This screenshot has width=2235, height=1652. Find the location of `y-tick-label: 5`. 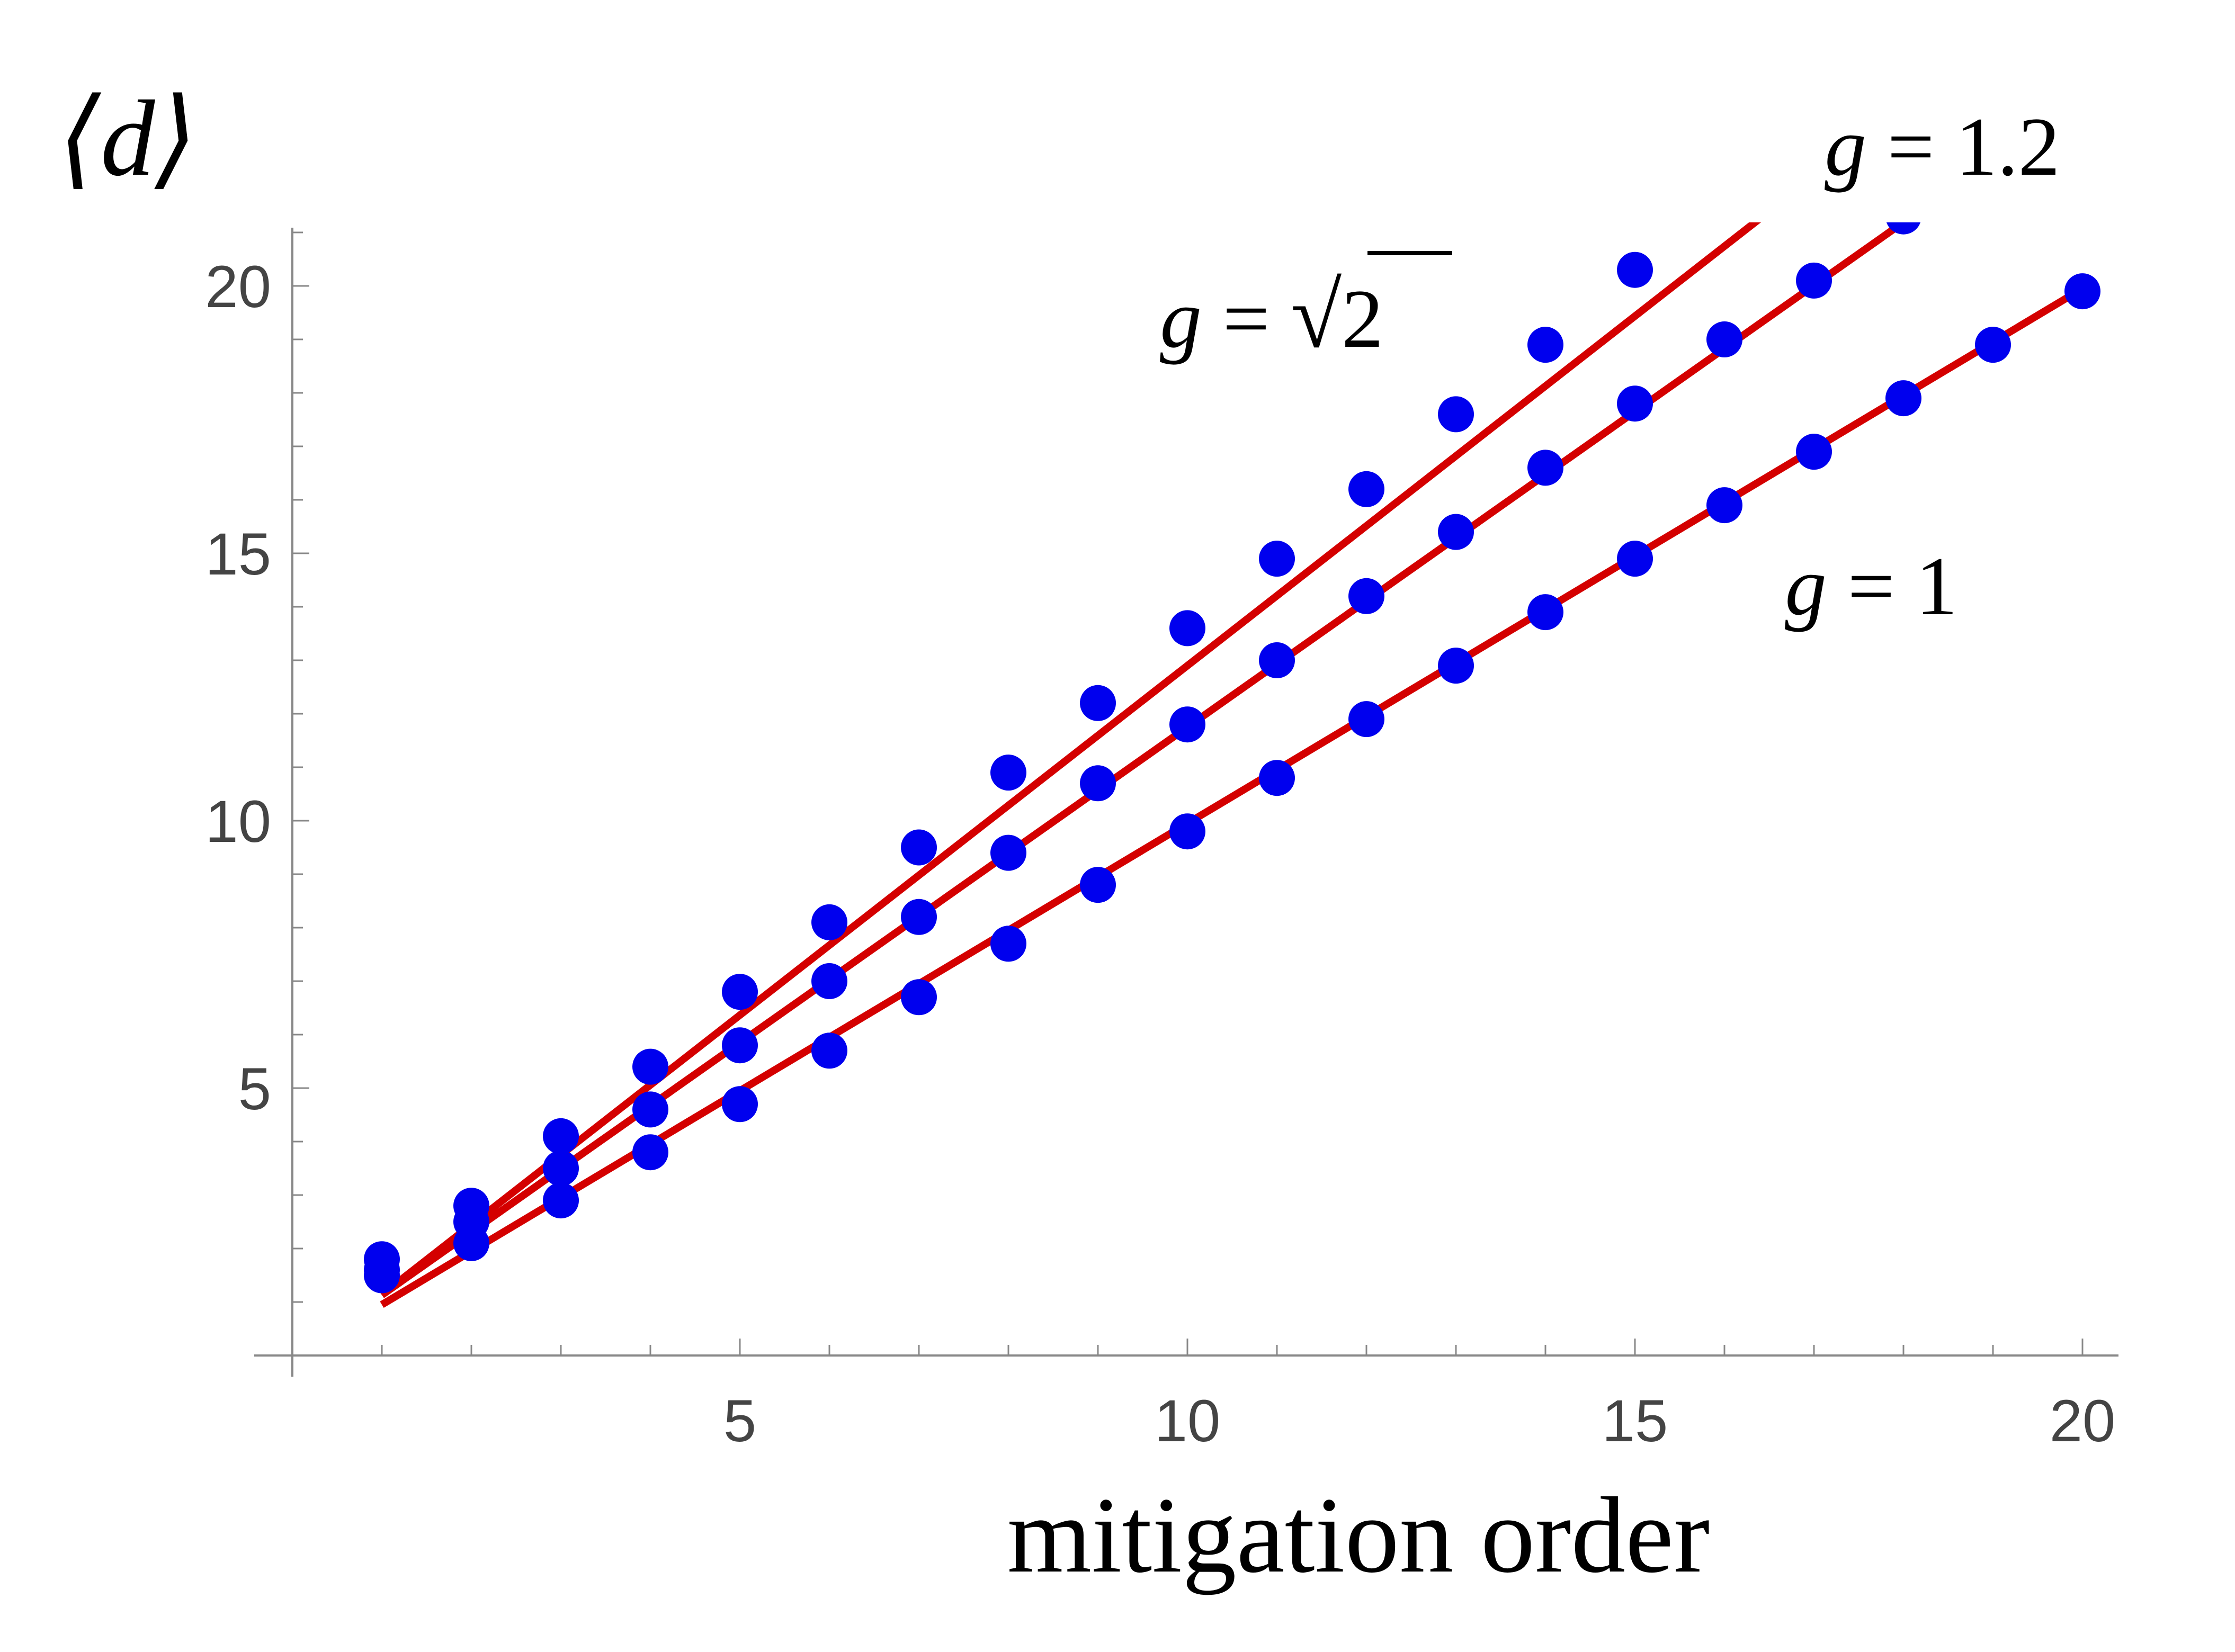

y-tick-label: 5 is located at coordinates (254, 1089).